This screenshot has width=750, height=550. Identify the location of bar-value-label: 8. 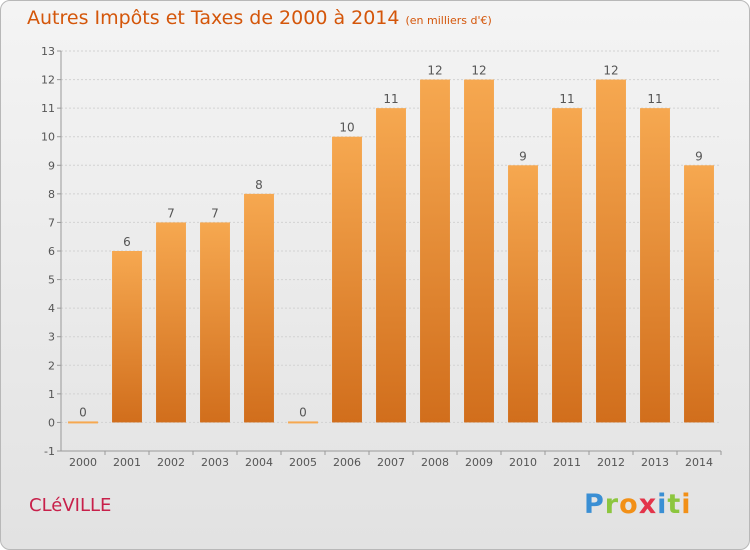
(259, 185).